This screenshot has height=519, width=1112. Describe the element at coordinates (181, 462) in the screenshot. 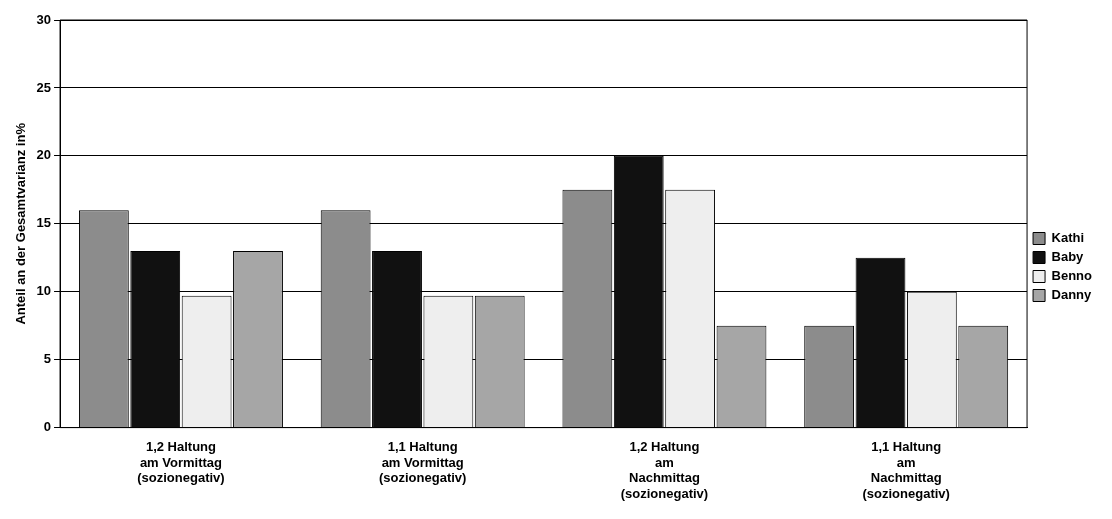

I see `x-tick-label: 1,2 Haltung am Vormittag (sozionegativ)` at that location.